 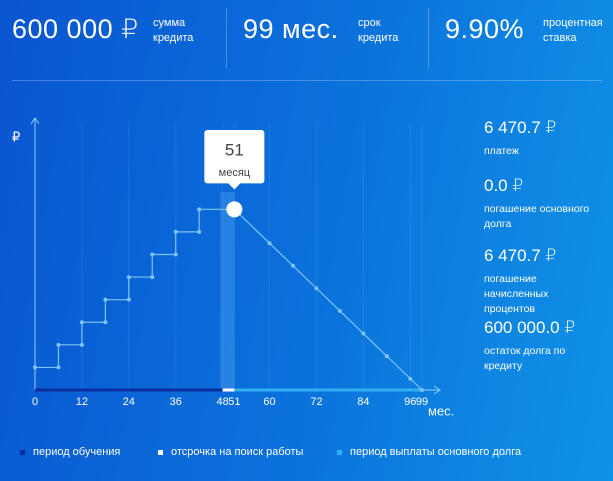 I want to click on x-tick-label: 48, so click(x=223, y=402).